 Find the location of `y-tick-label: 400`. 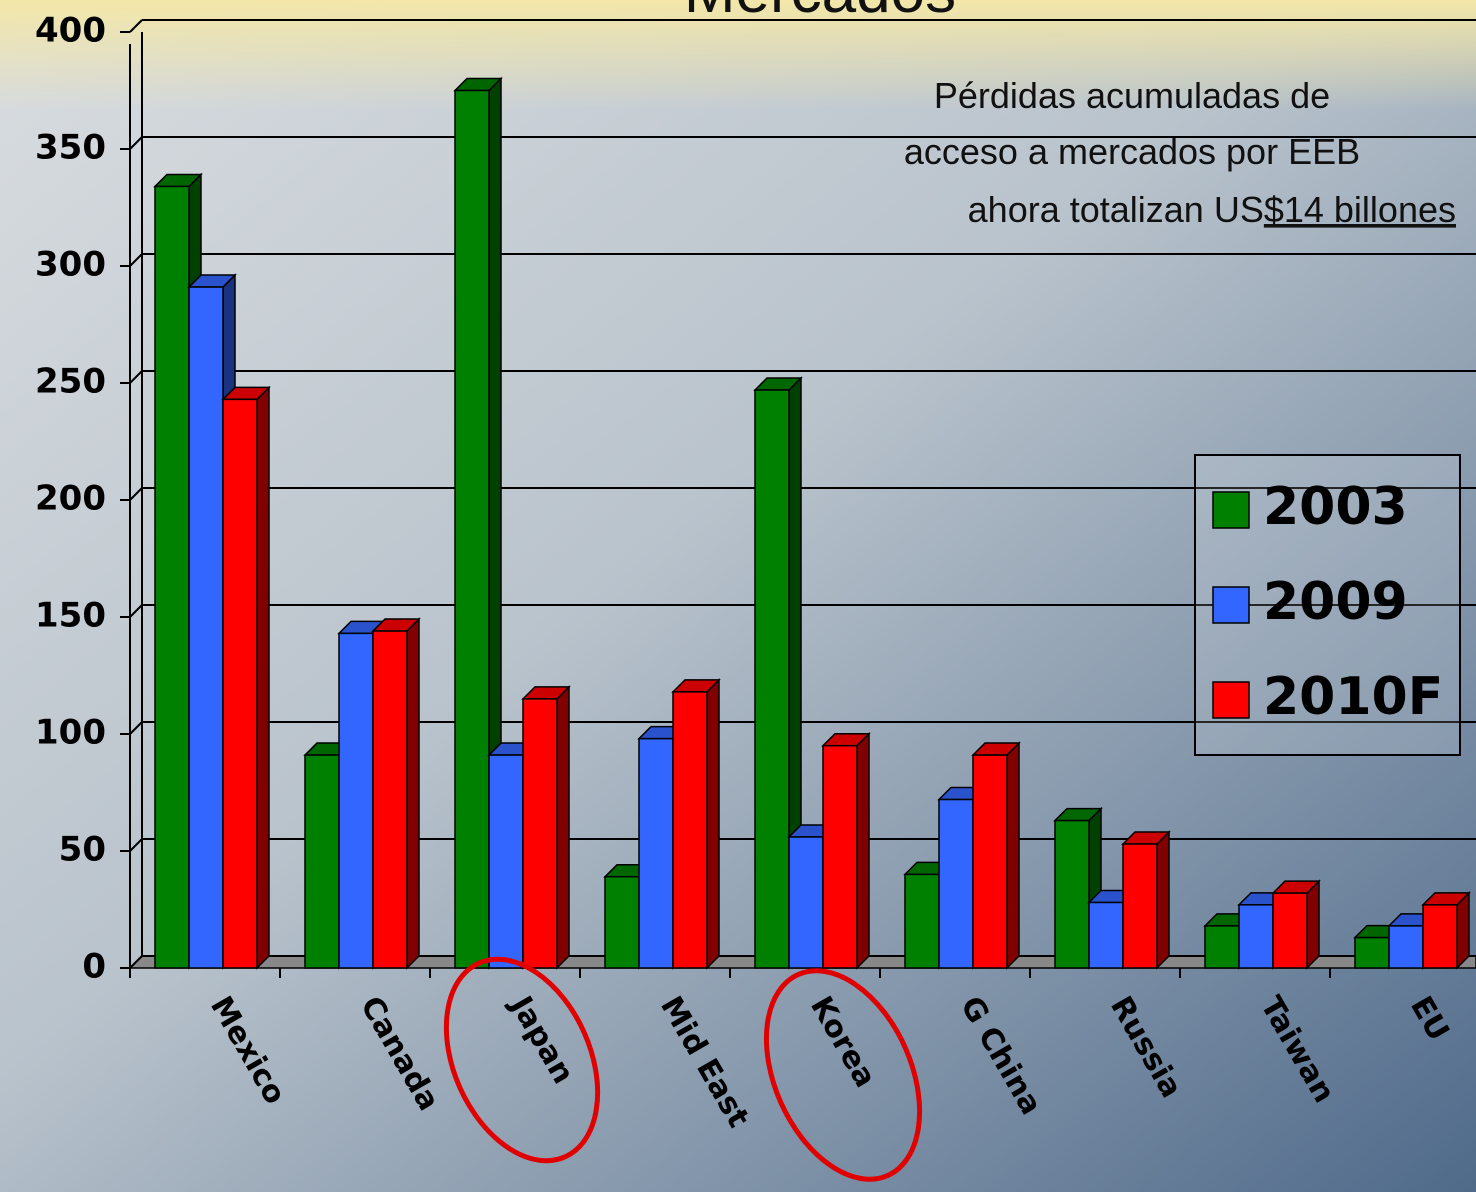

y-tick-label: 400 is located at coordinates (70, 31).